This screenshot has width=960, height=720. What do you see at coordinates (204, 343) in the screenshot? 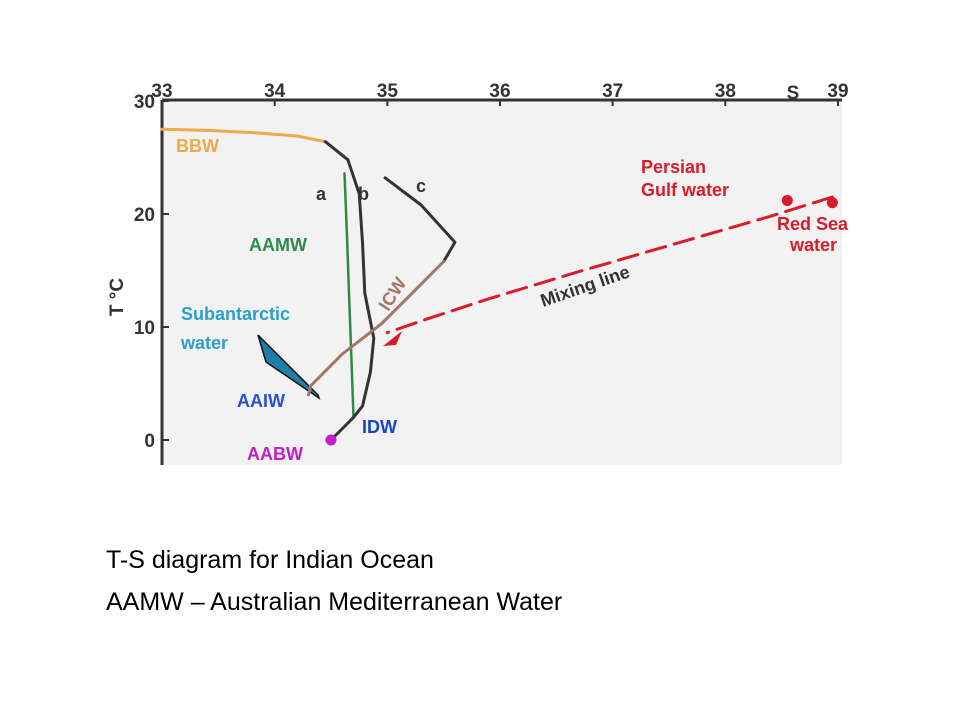
I see `subantarctic-water-label: water` at bounding box center [204, 343].